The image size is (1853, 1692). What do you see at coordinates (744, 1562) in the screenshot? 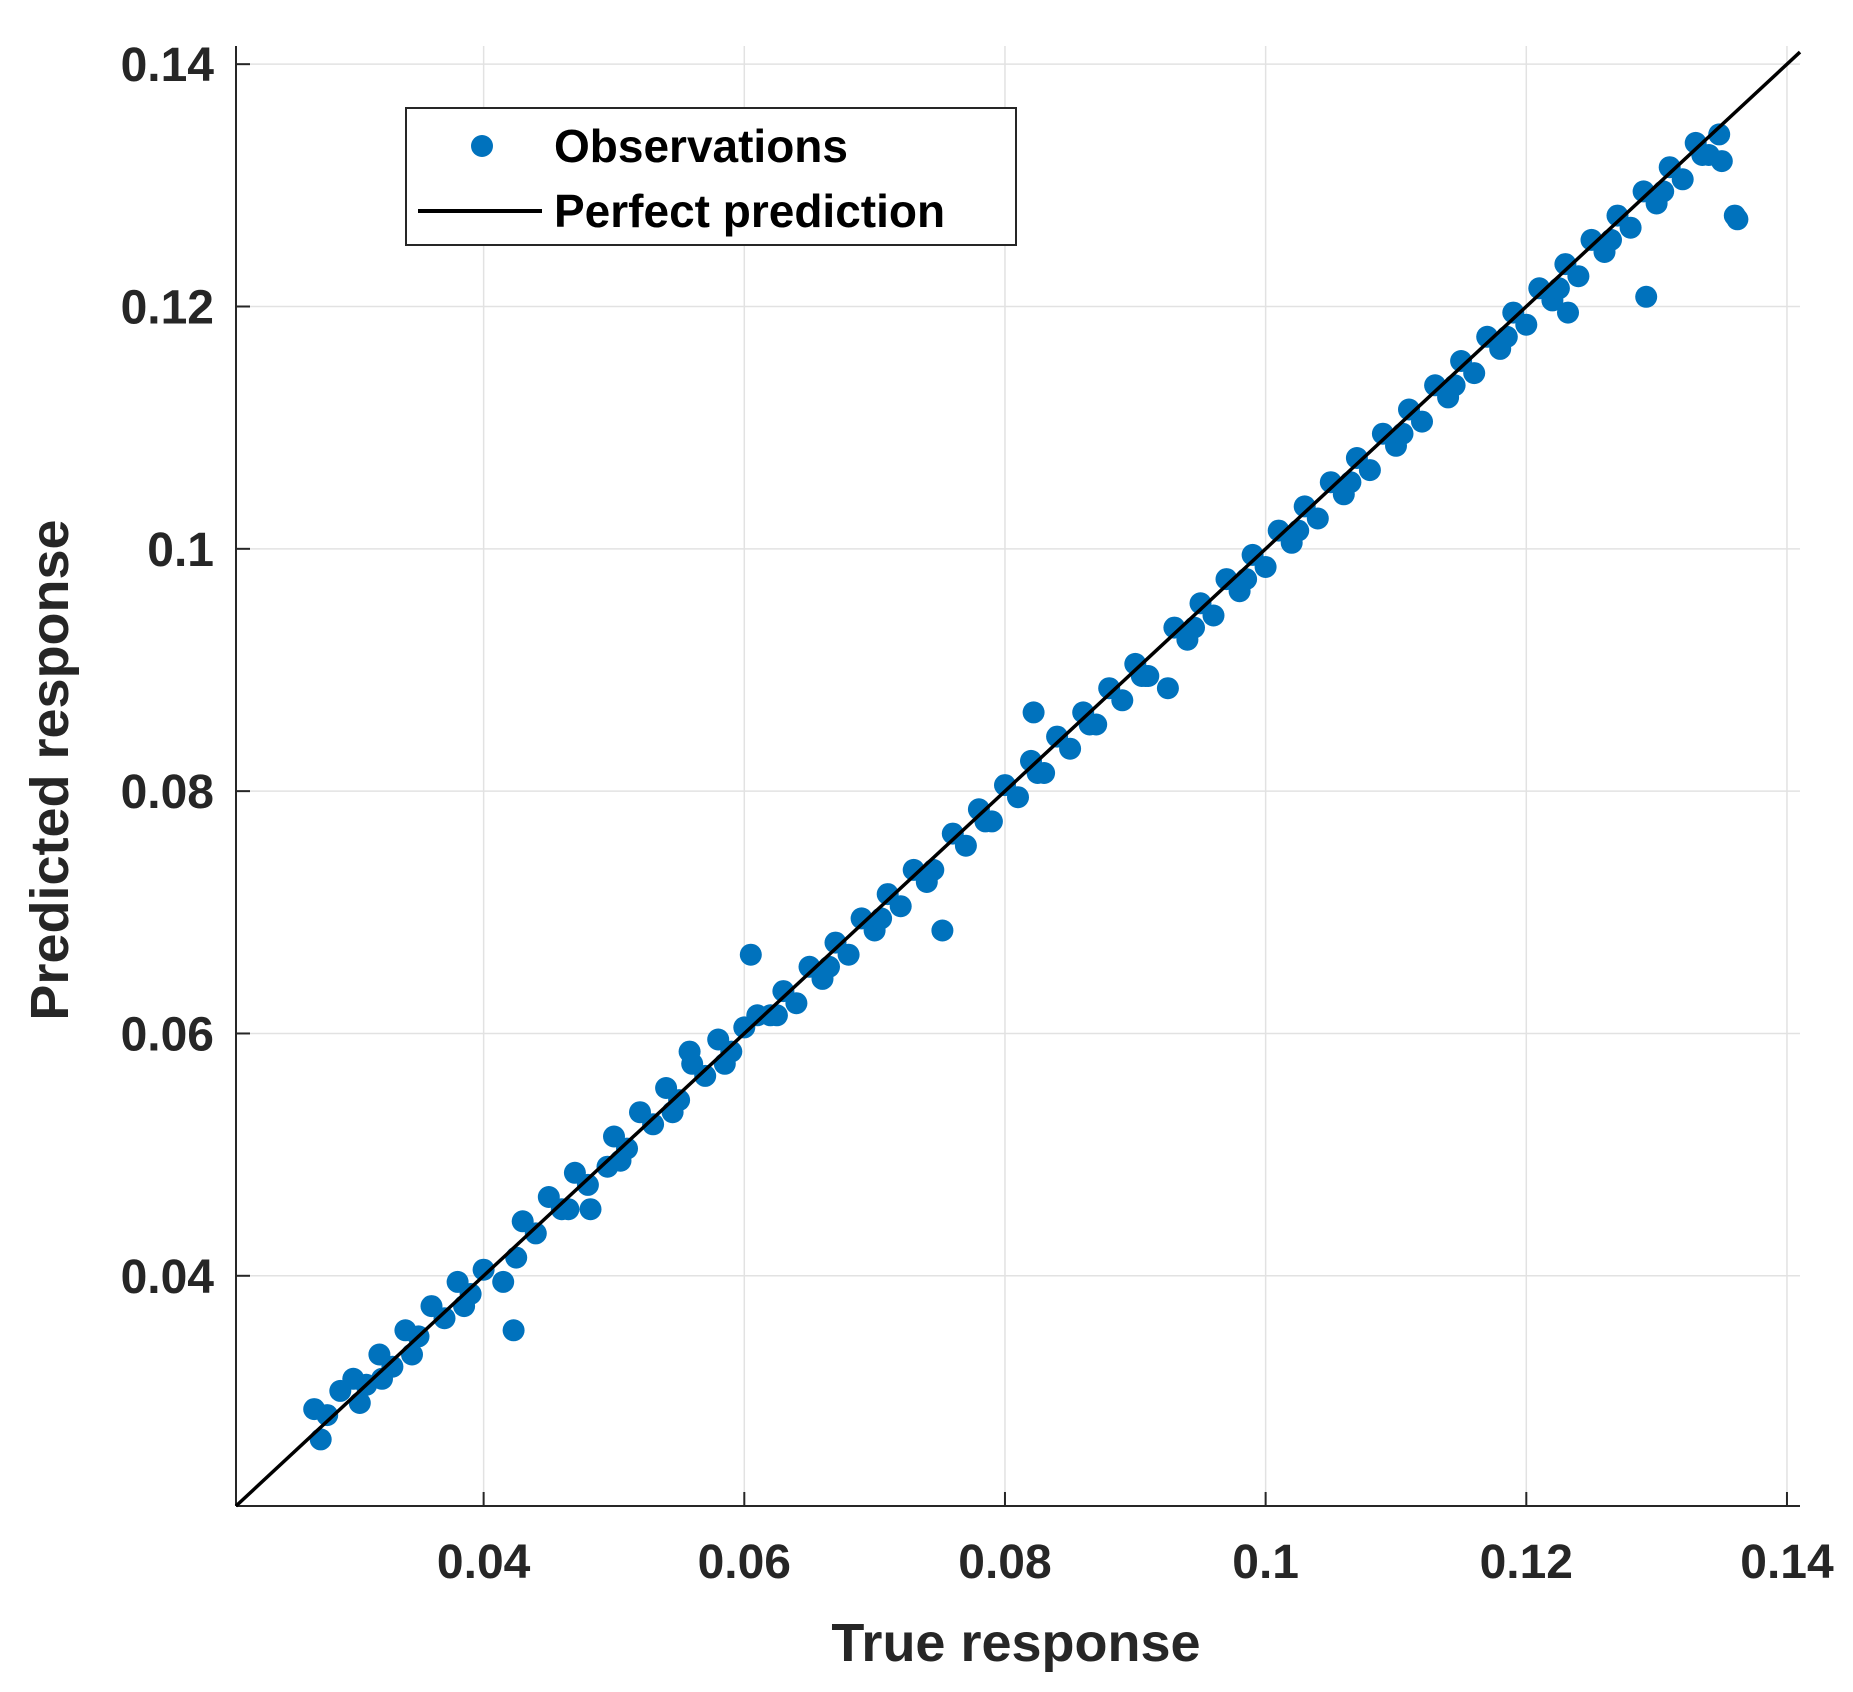
I see `x-tick-label: 0.06` at bounding box center [744, 1562].